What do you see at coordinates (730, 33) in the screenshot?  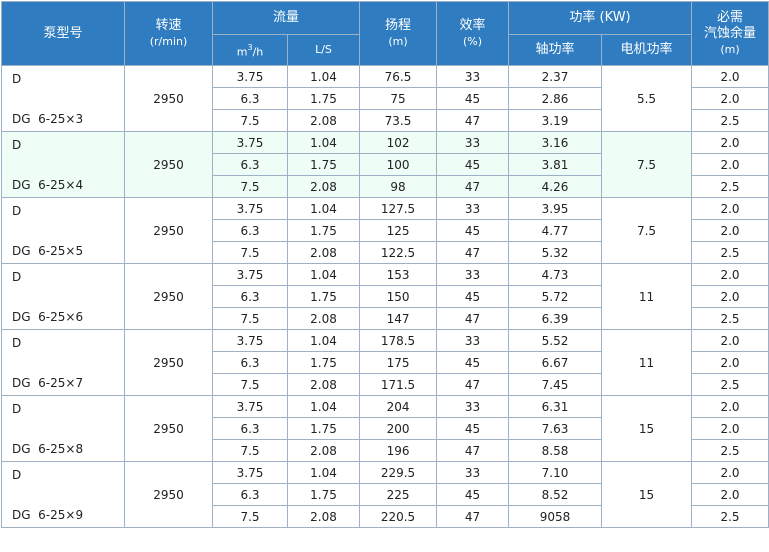 I see `header-text: 汽蚀余量` at bounding box center [730, 33].